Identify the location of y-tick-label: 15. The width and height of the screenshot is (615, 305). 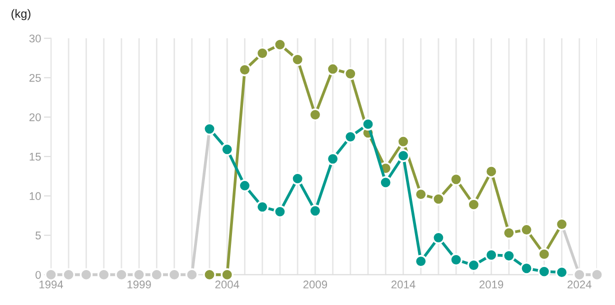
(35, 156).